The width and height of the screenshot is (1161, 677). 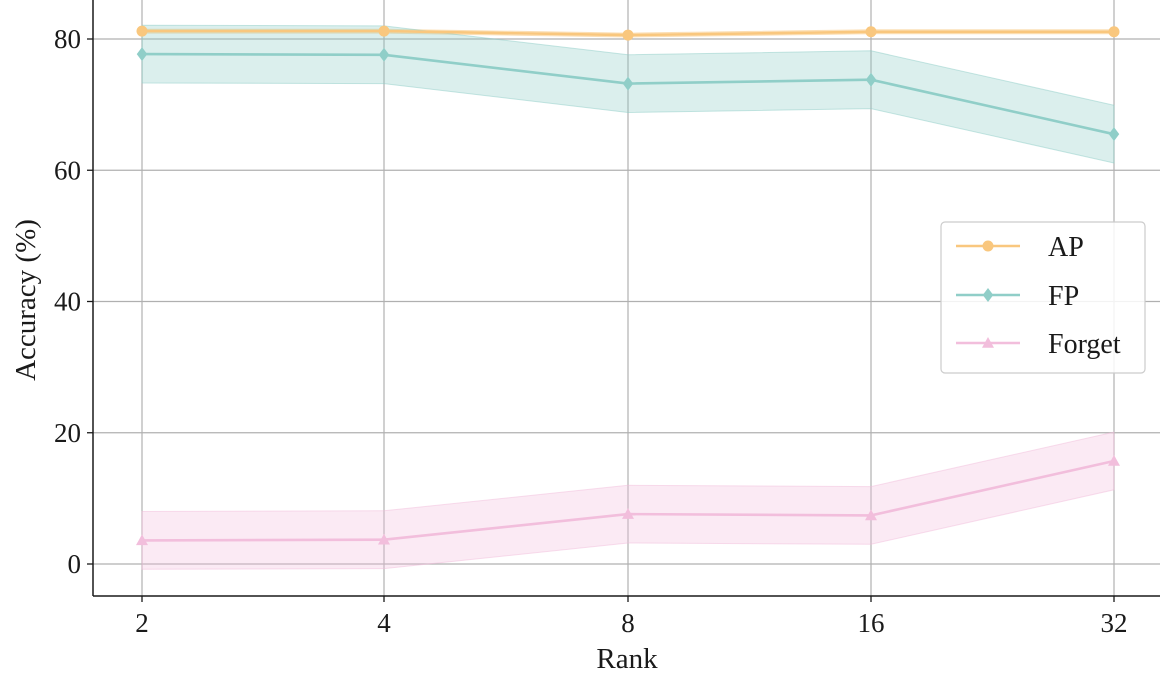 What do you see at coordinates (1063, 296) in the screenshot?
I see `fp-legend-label: FP` at bounding box center [1063, 296].